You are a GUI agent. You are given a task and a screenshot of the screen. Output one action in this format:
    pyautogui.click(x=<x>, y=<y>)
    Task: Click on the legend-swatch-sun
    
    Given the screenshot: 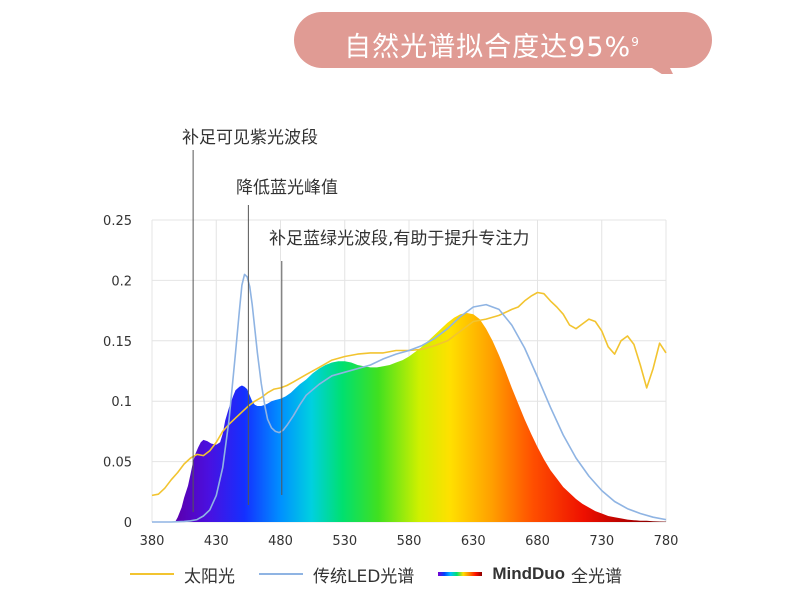 What is the action you would take?
    pyautogui.click(x=152, y=574)
    